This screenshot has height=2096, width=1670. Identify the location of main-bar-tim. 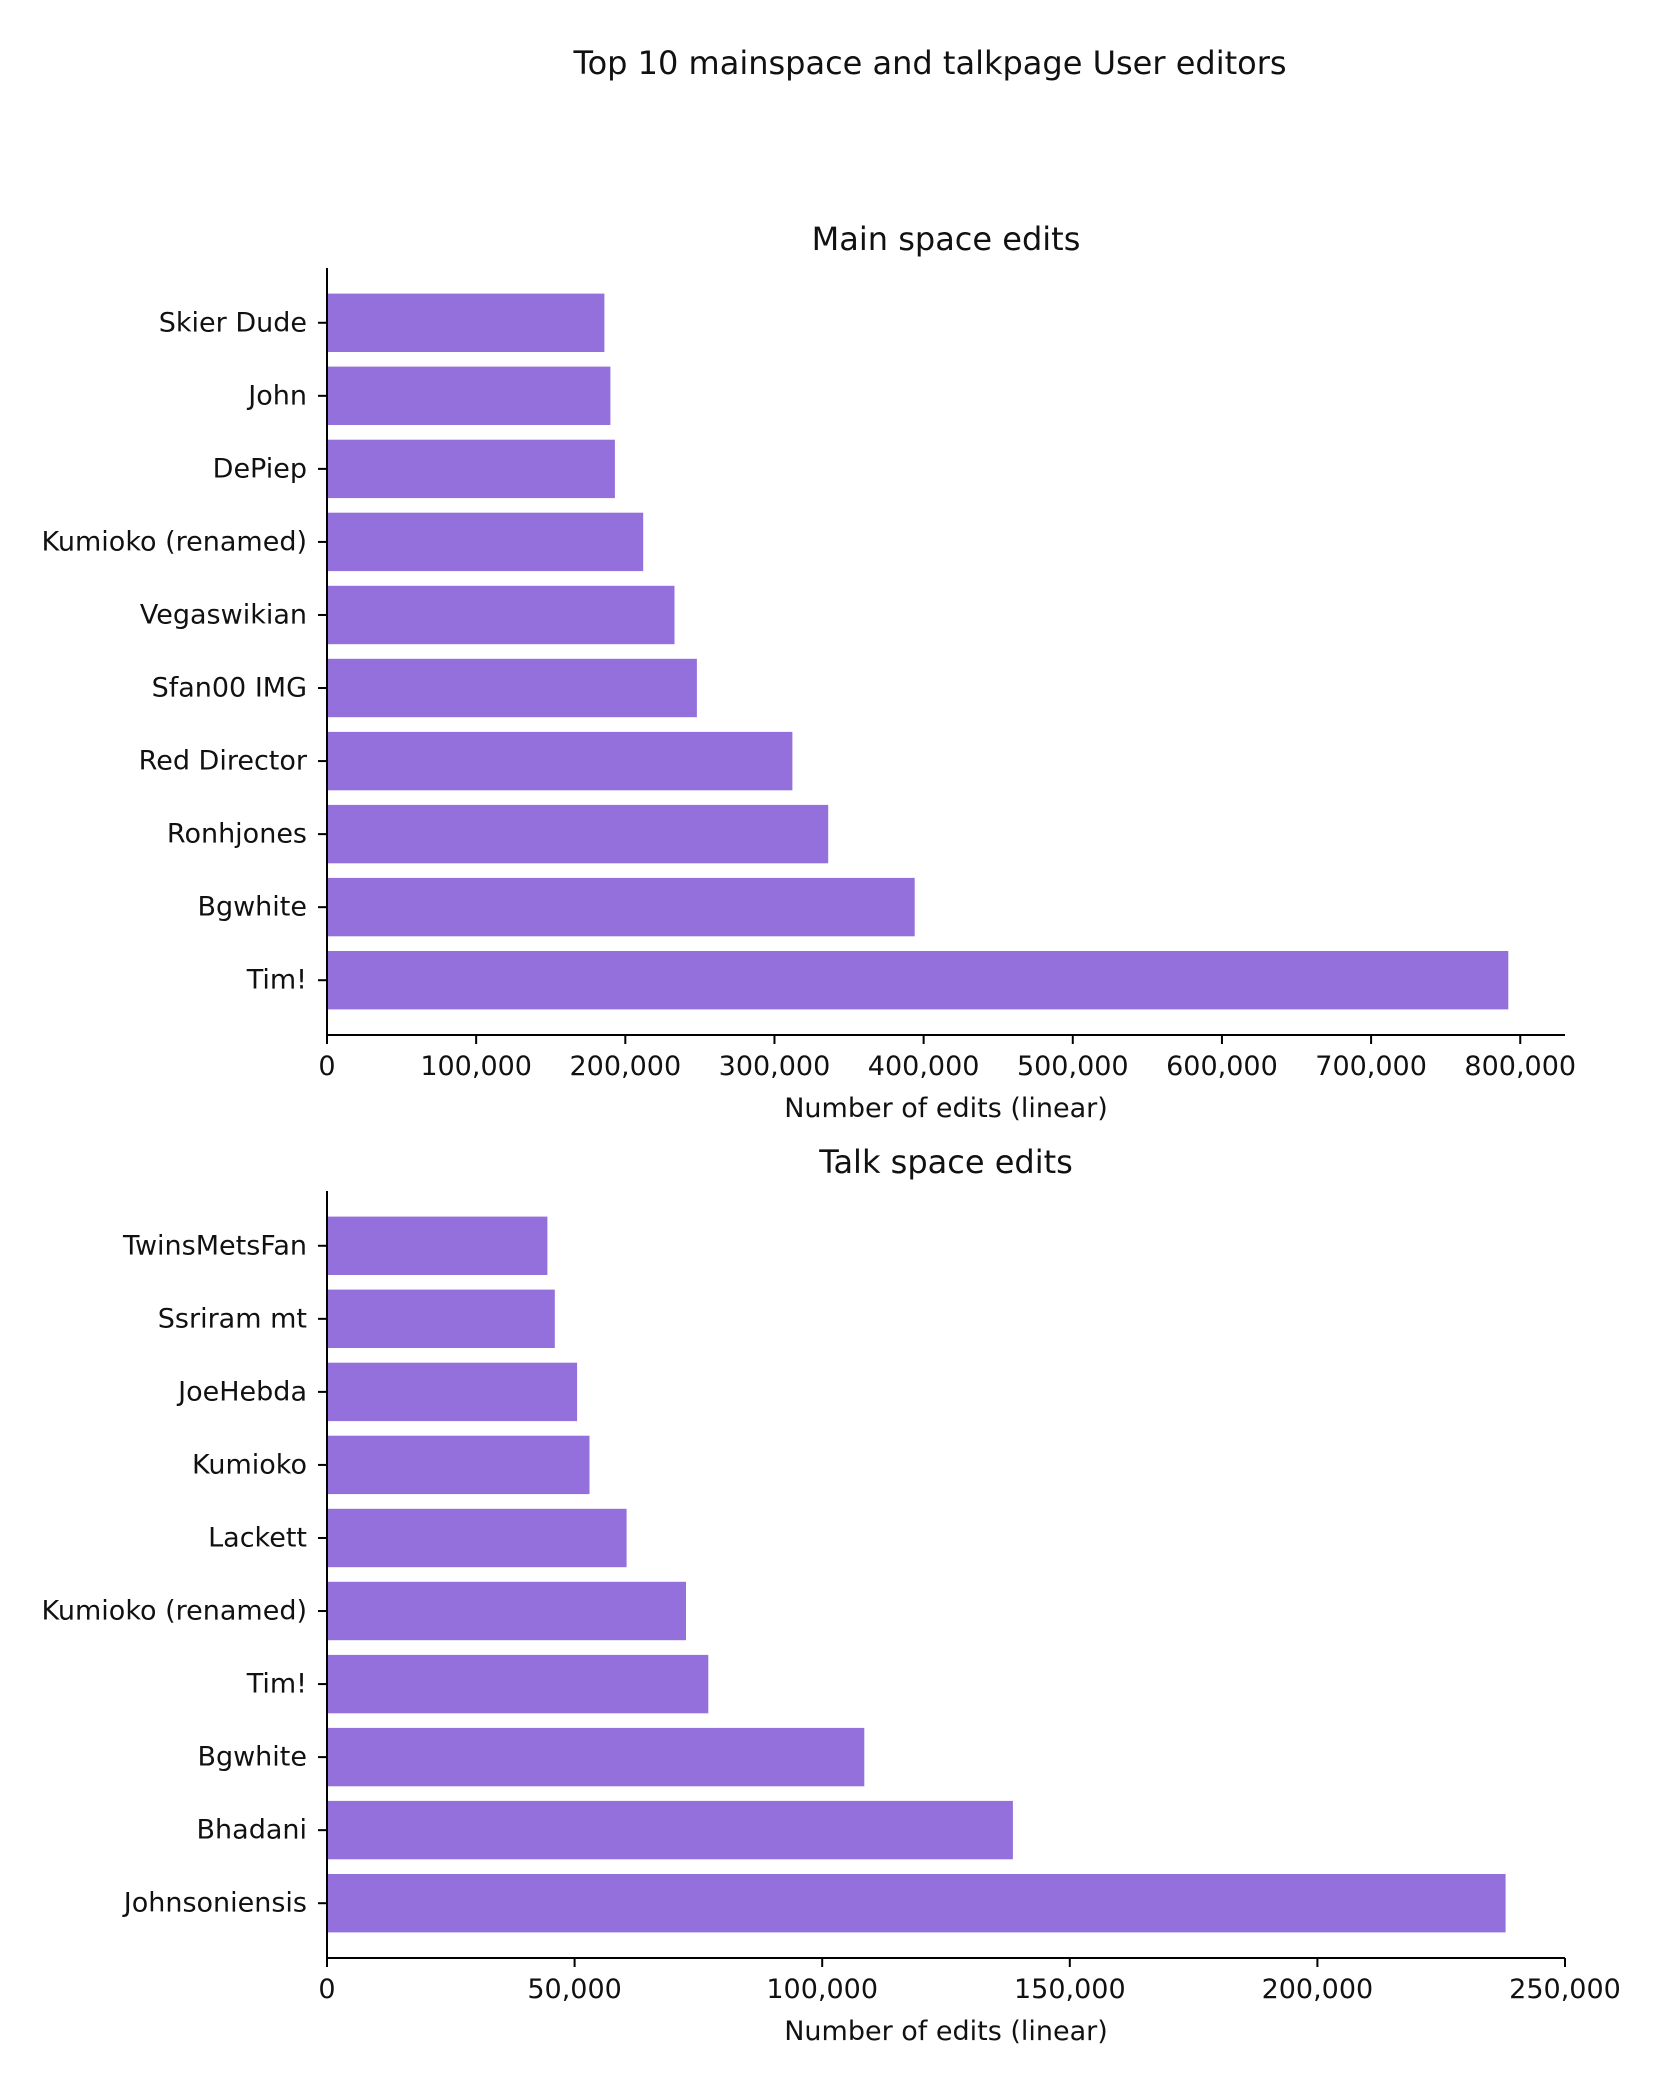
(918, 980).